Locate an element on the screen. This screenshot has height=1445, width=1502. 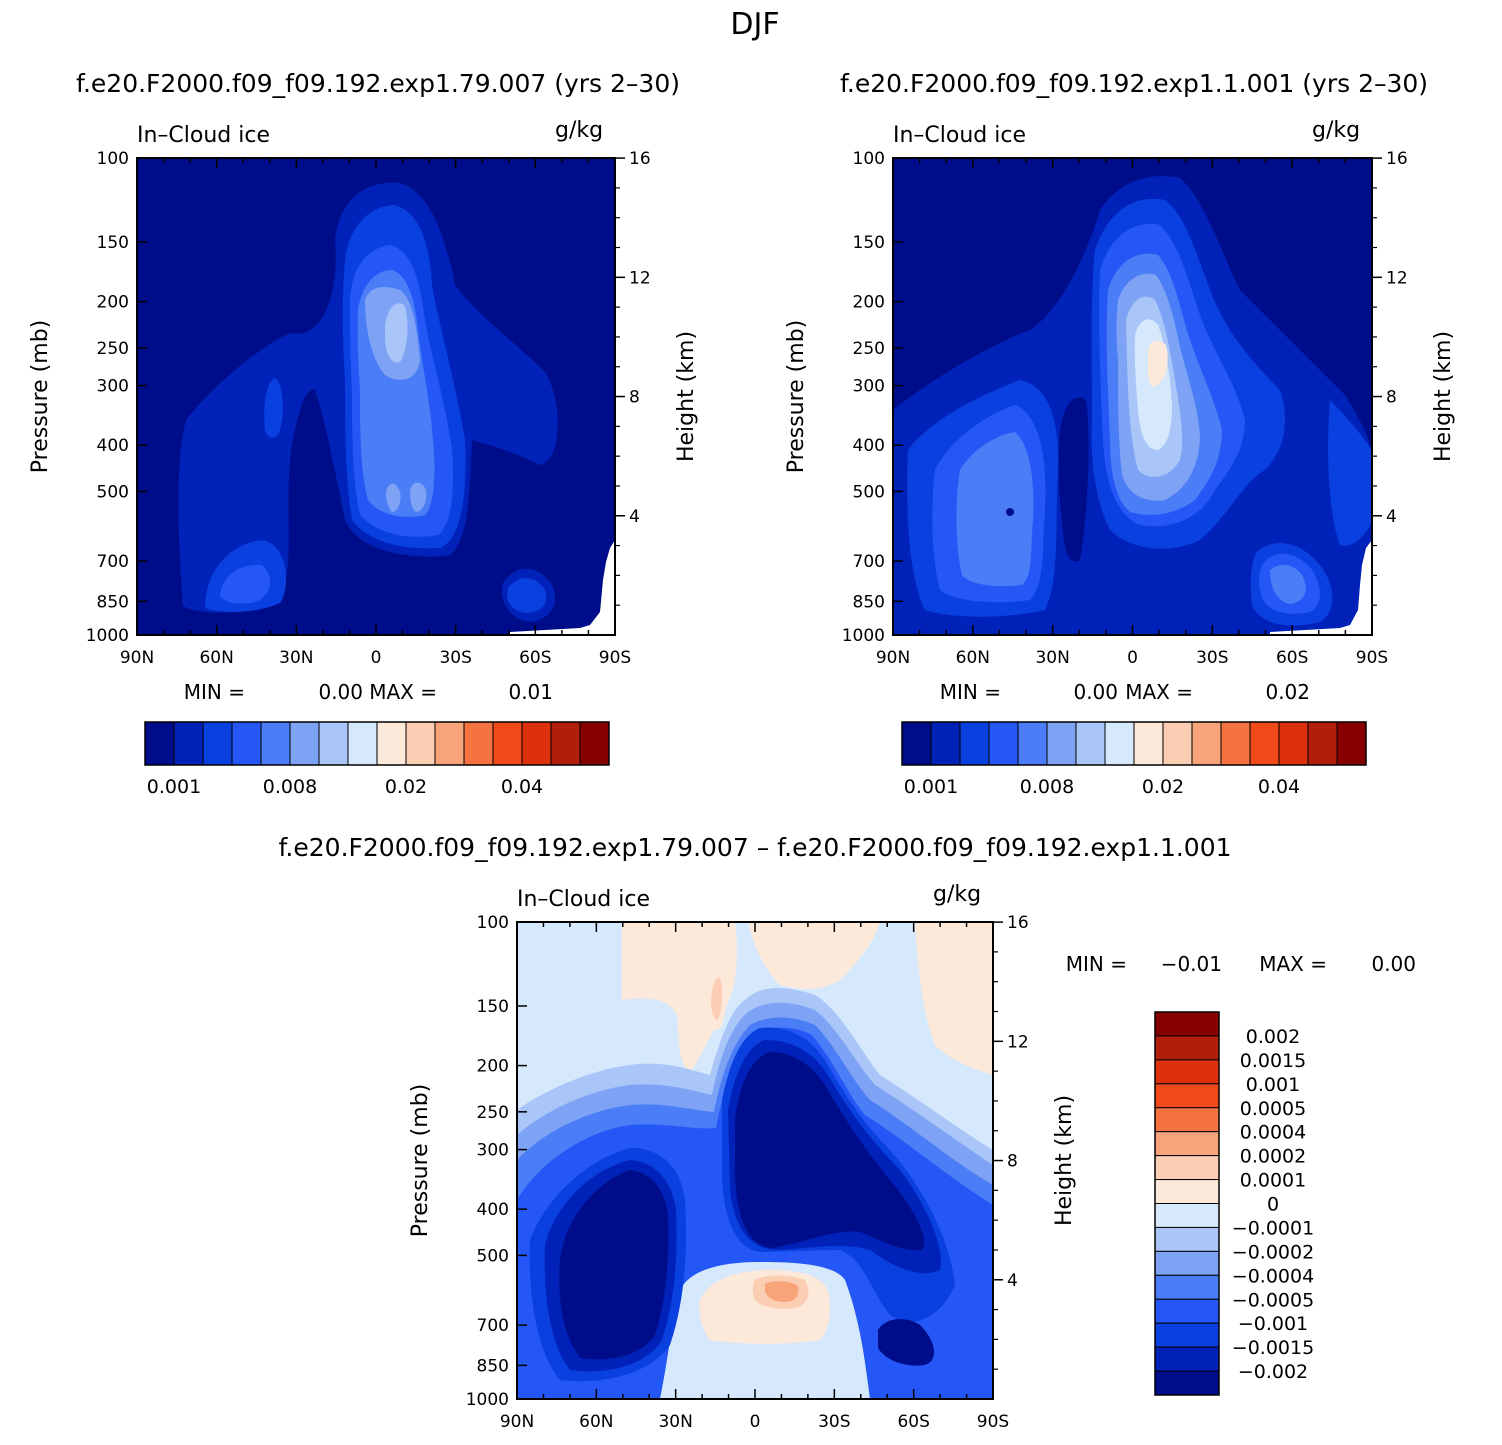
panel-b-contour-l5 is located at coordinates (995, 509).